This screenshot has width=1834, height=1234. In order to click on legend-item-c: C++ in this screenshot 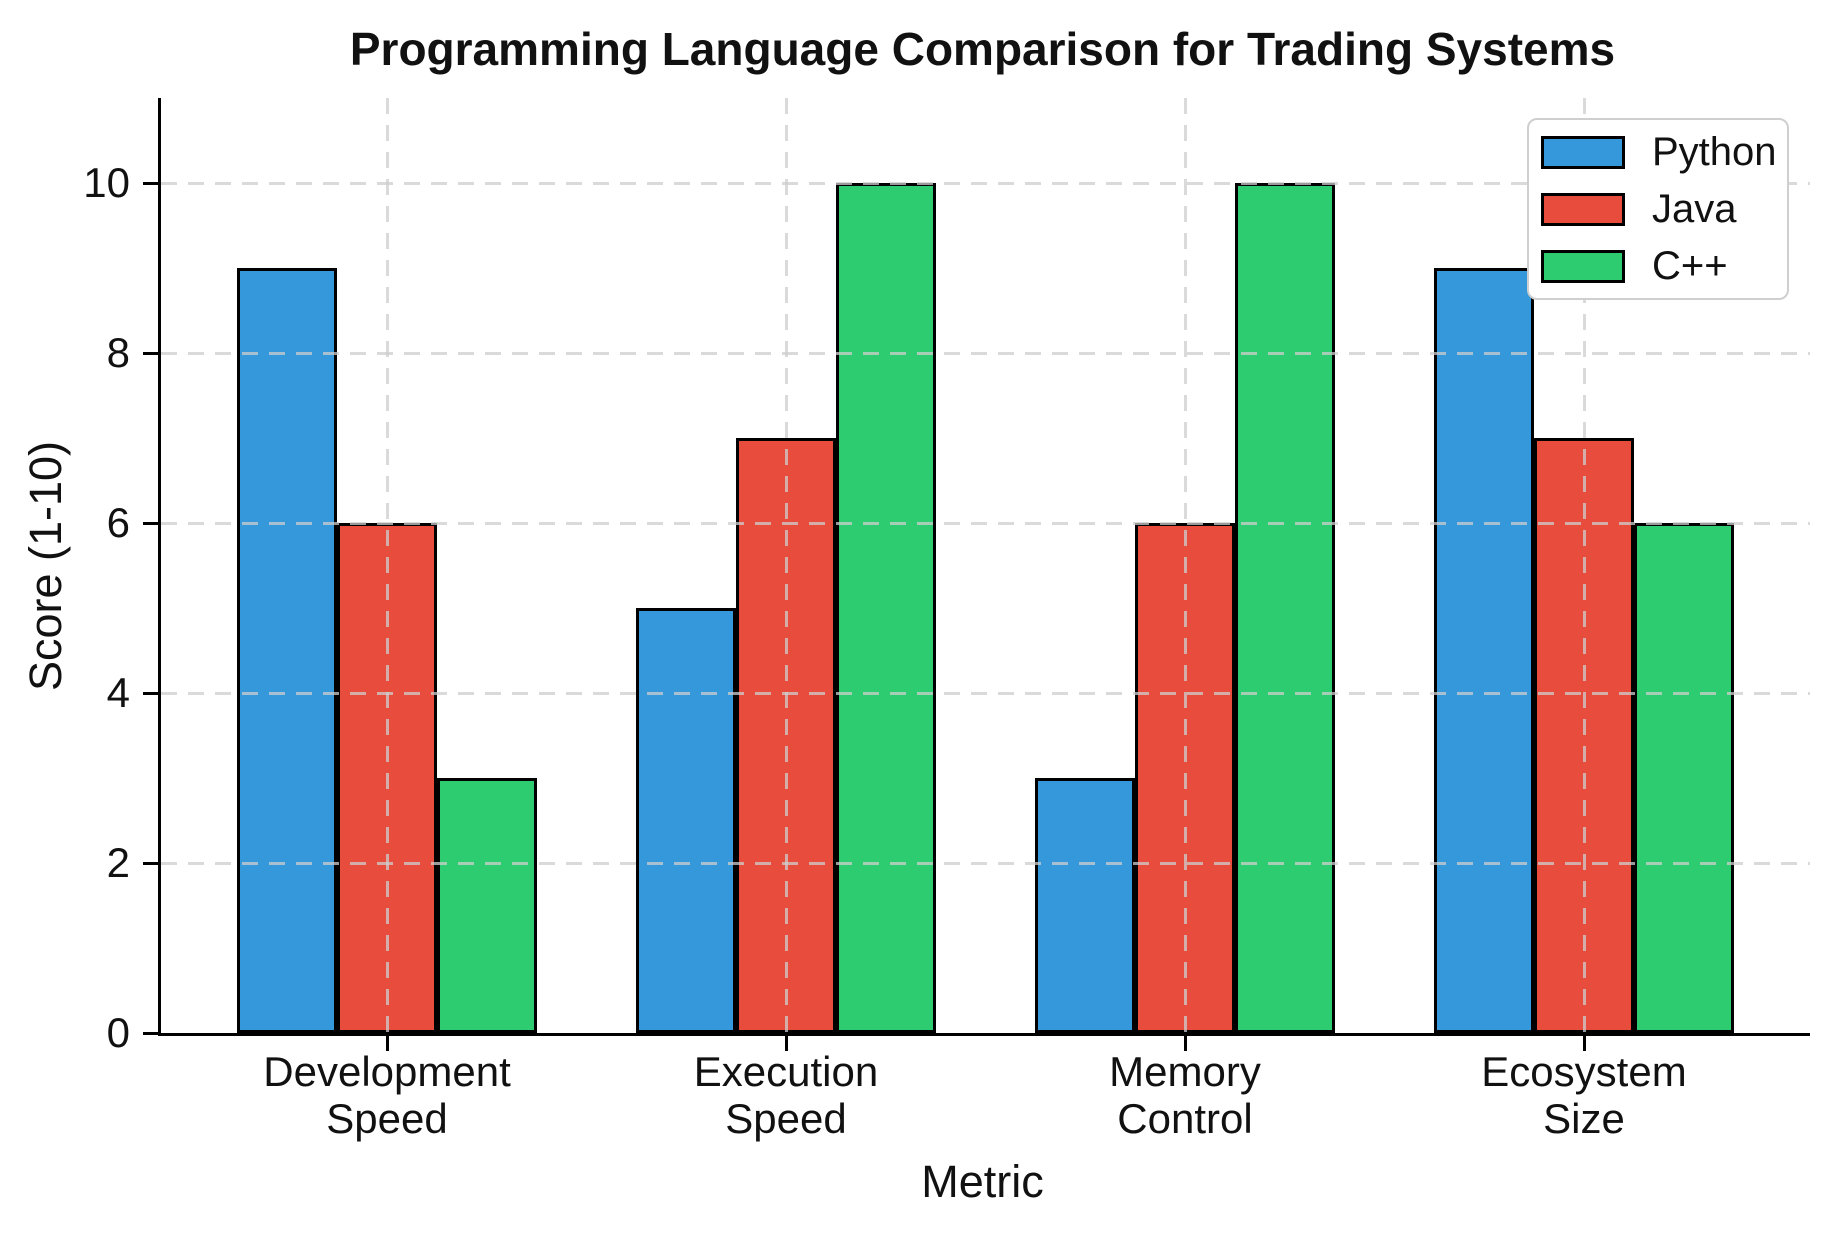, I will do `click(1659, 266)`.